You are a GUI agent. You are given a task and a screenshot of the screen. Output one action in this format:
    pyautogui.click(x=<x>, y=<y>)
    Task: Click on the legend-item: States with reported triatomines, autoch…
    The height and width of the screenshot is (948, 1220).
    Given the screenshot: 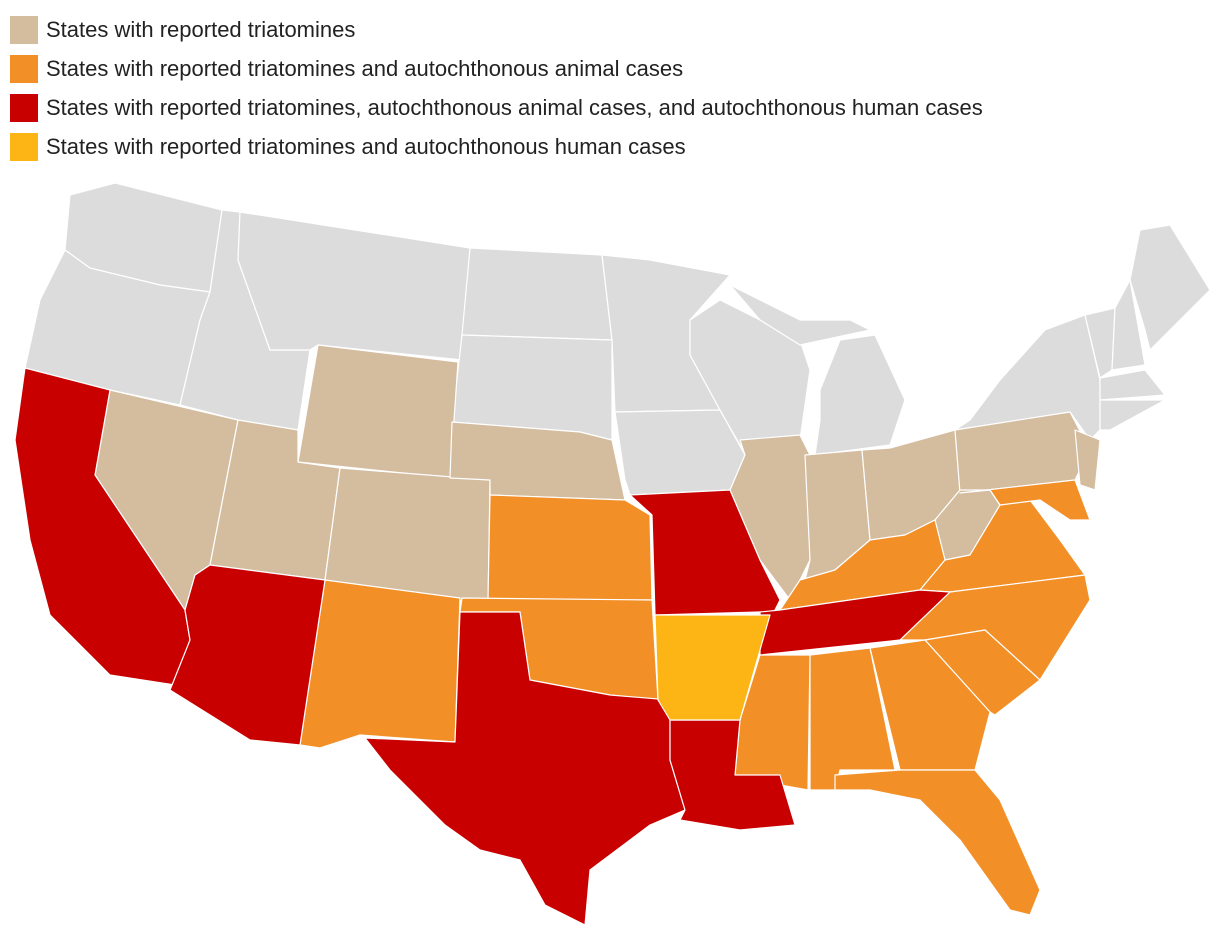 What is the action you would take?
    pyautogui.click(x=496, y=107)
    